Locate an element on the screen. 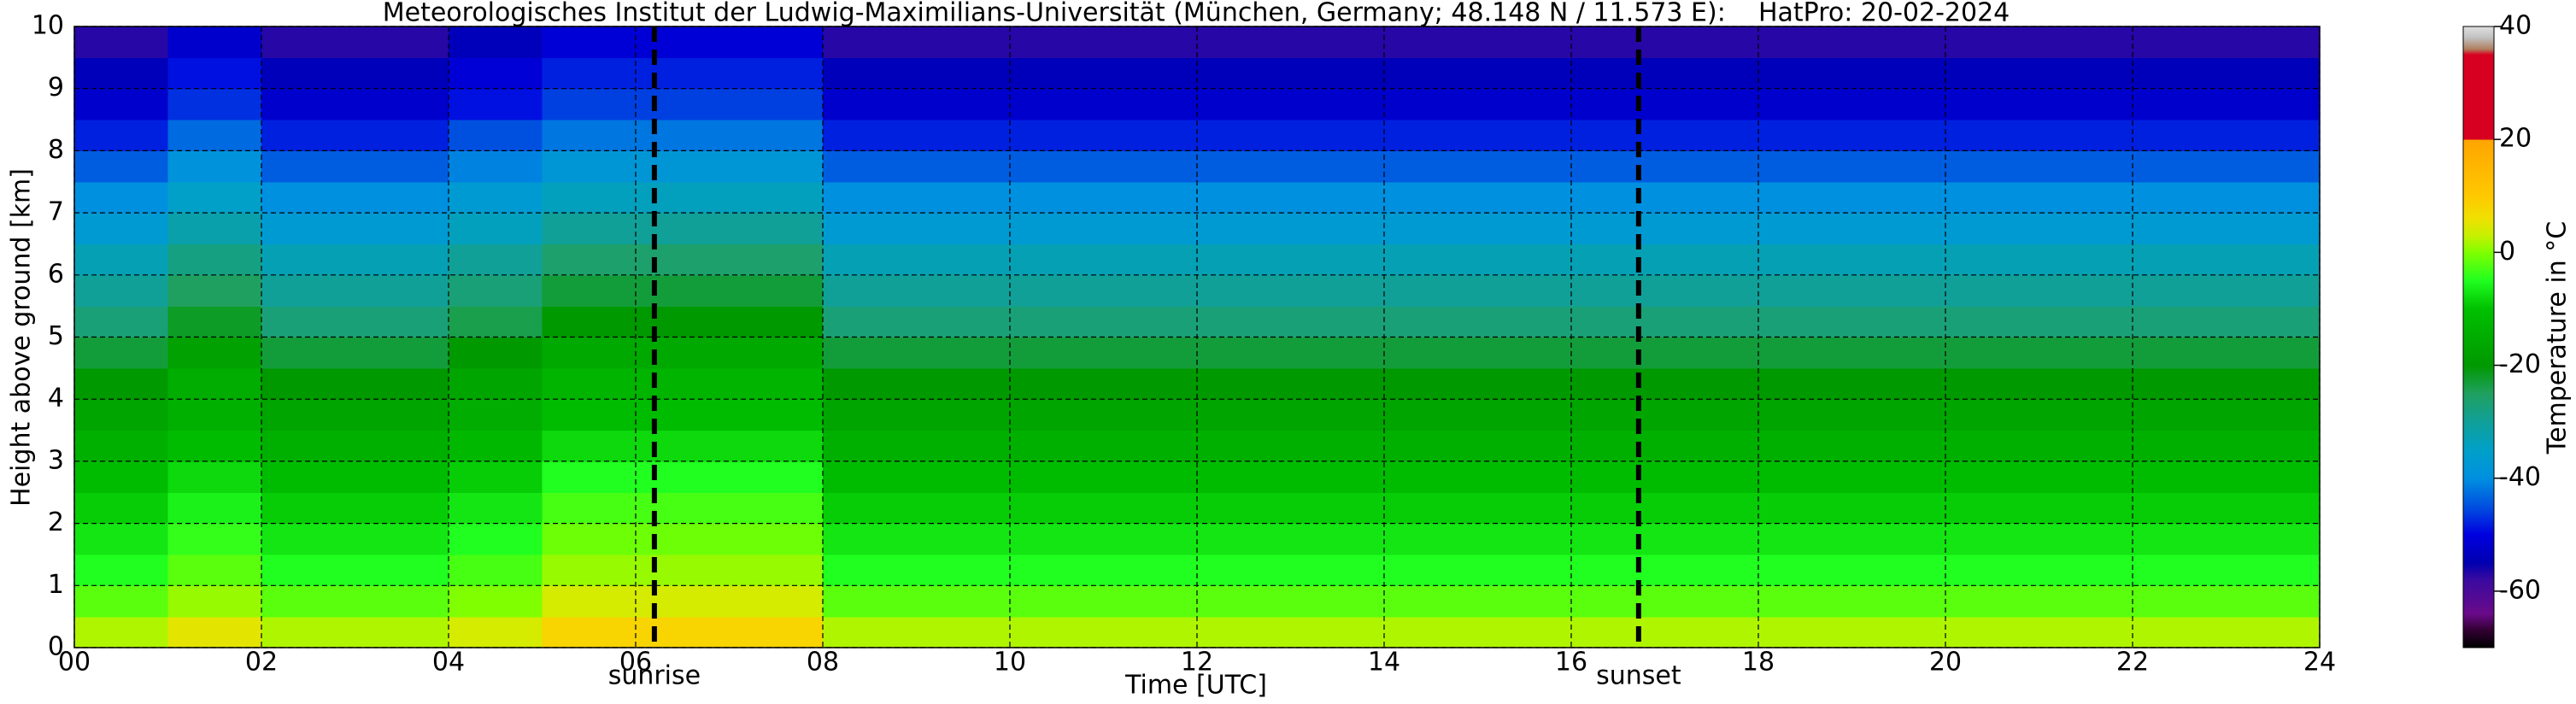 This screenshot has height=704, width=2576. y-tick-label: 5 is located at coordinates (56, 336).